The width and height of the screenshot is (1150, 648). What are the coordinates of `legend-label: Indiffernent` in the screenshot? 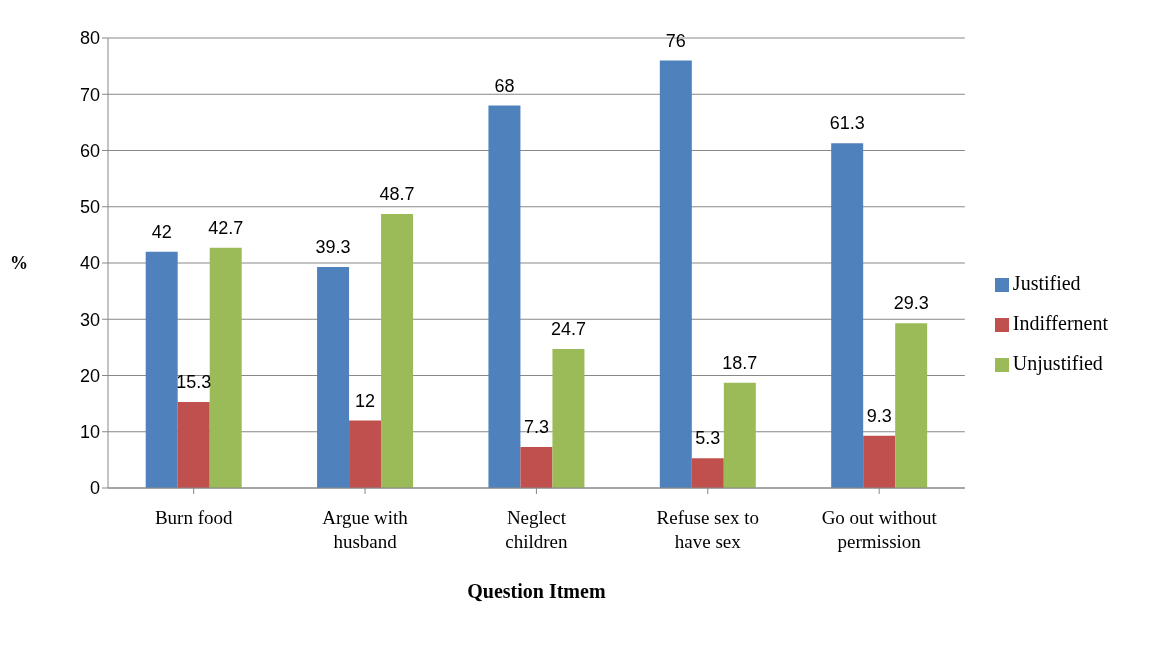 It's located at (1060, 323).